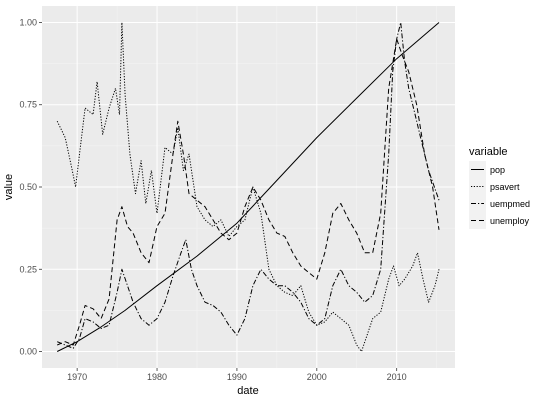 The image size is (540, 400). Describe the element at coordinates (77, 377) in the screenshot. I see `x-tick-label: 1970` at that location.